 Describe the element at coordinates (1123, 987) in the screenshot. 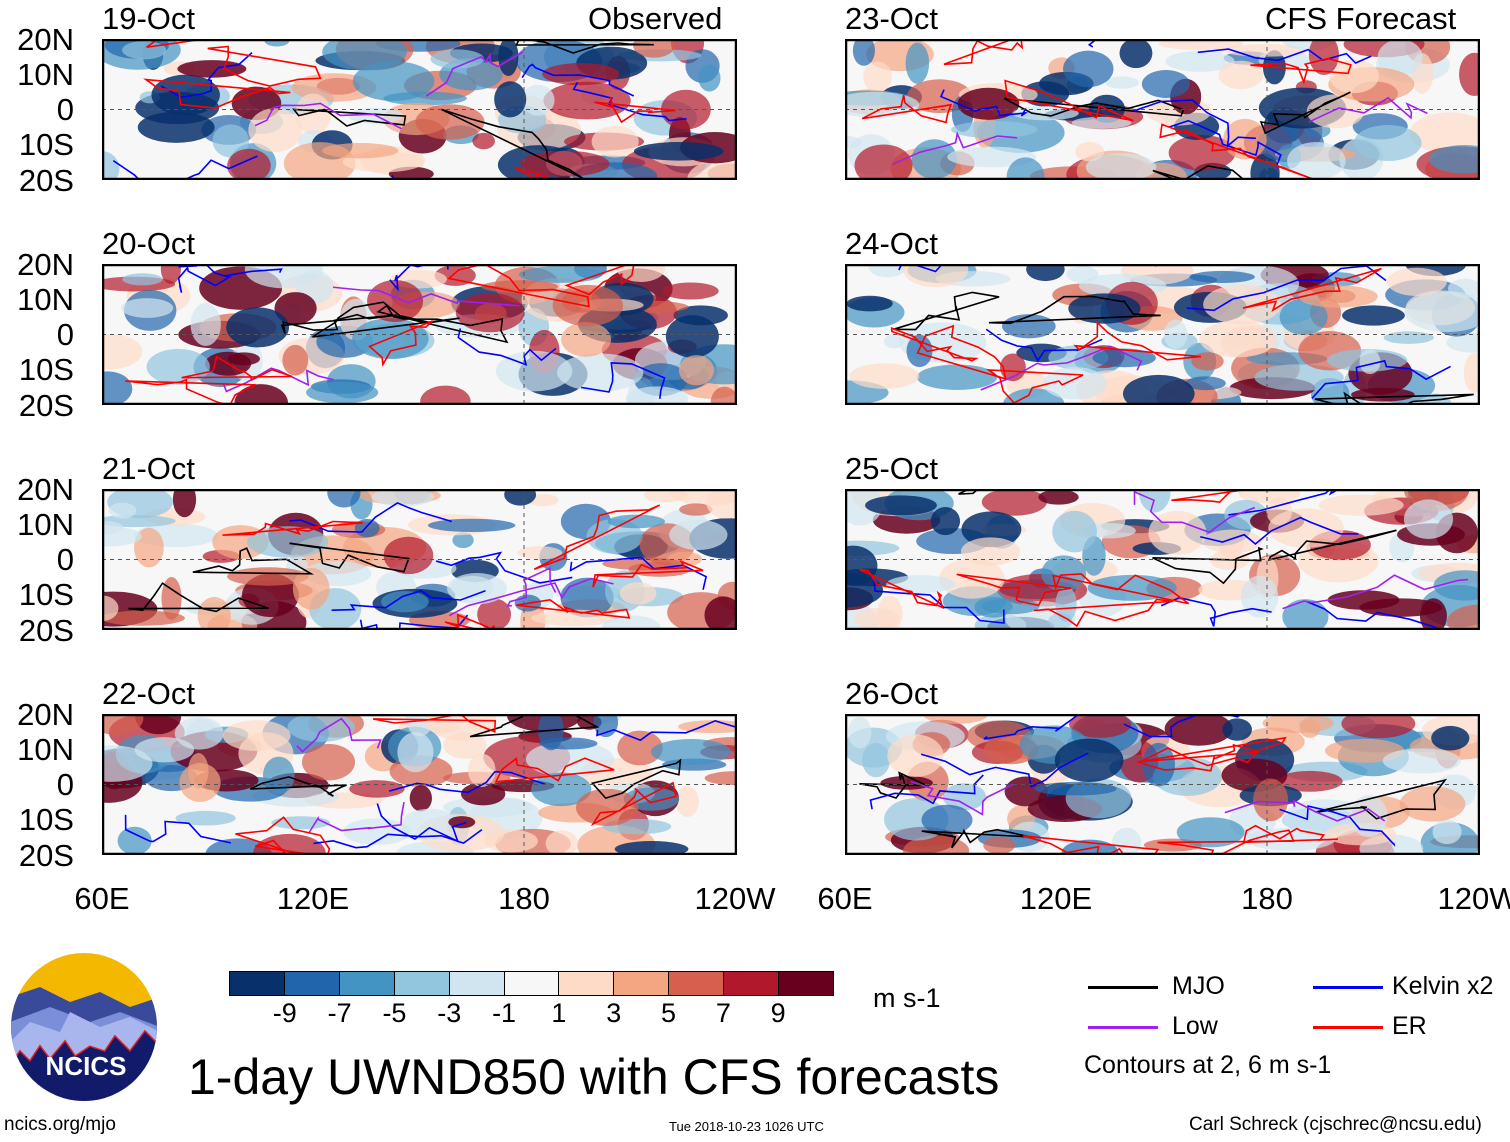

I see `legend-line-mjo` at that location.